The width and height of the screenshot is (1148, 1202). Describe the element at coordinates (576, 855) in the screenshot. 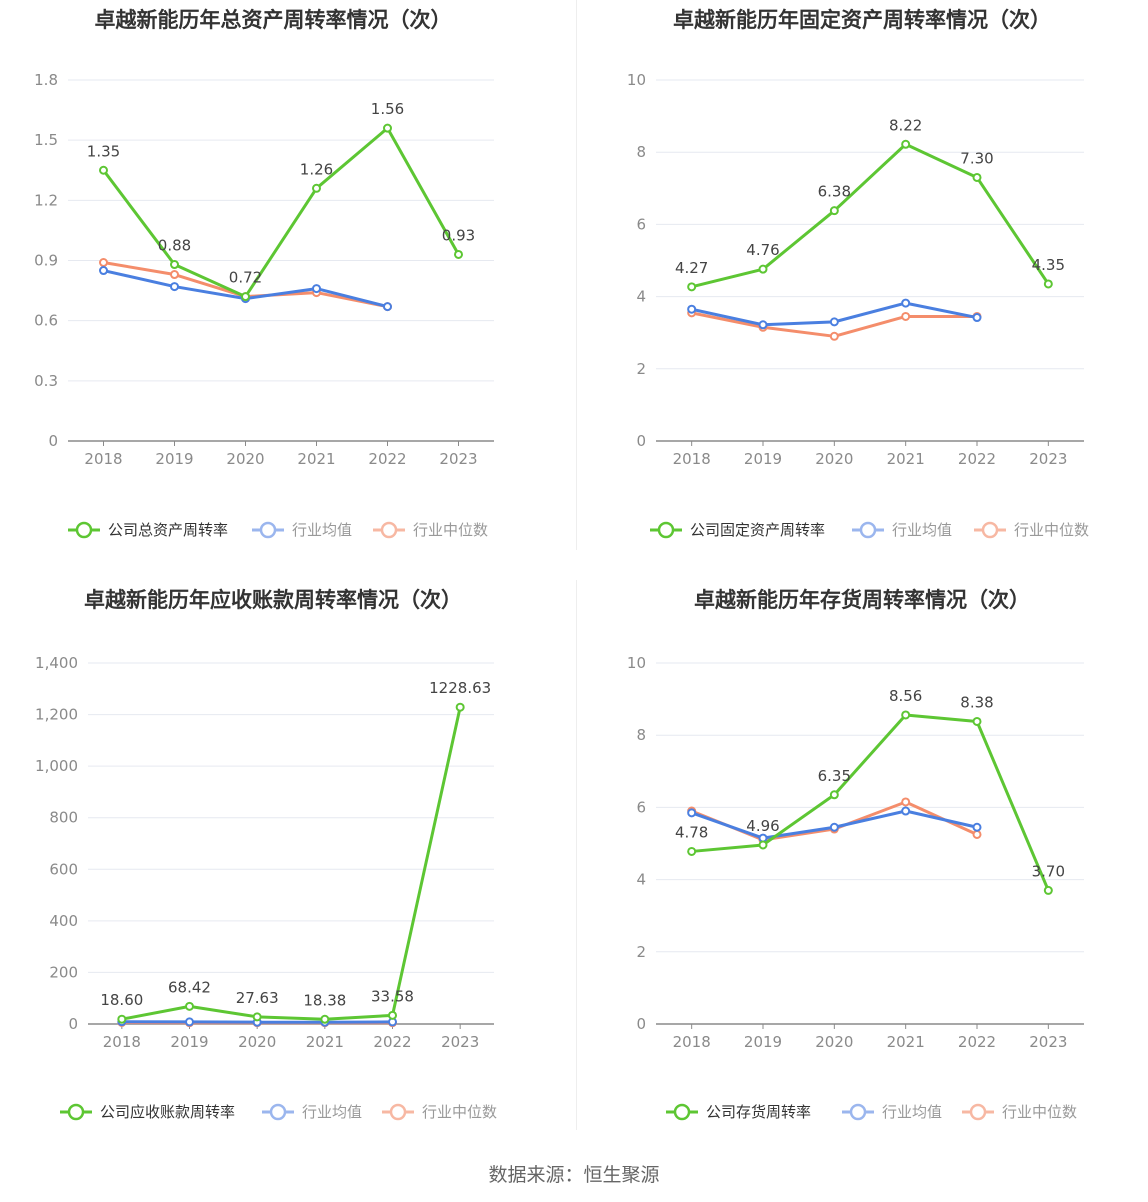

I see `divider-bottom` at that location.